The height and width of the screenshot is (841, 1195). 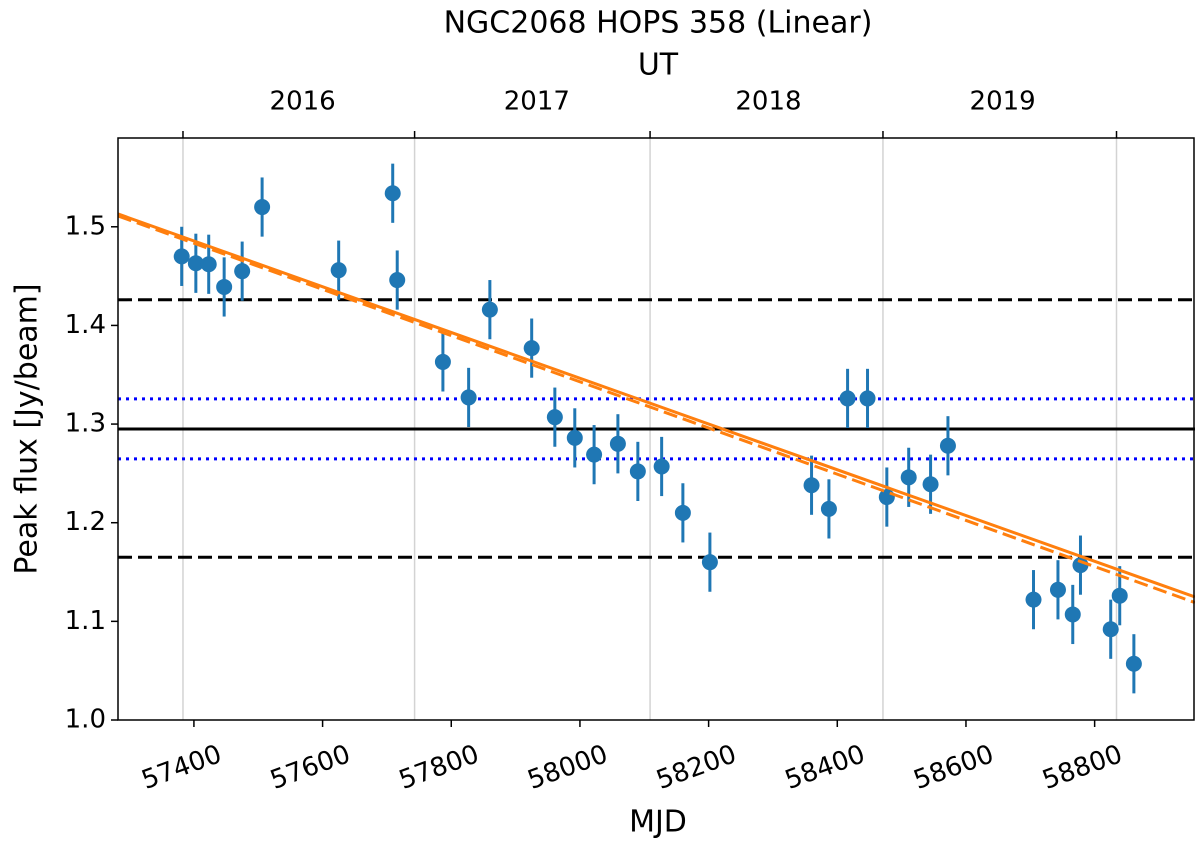 I want to click on x2-tick-label: 2019, so click(x=1003, y=102).